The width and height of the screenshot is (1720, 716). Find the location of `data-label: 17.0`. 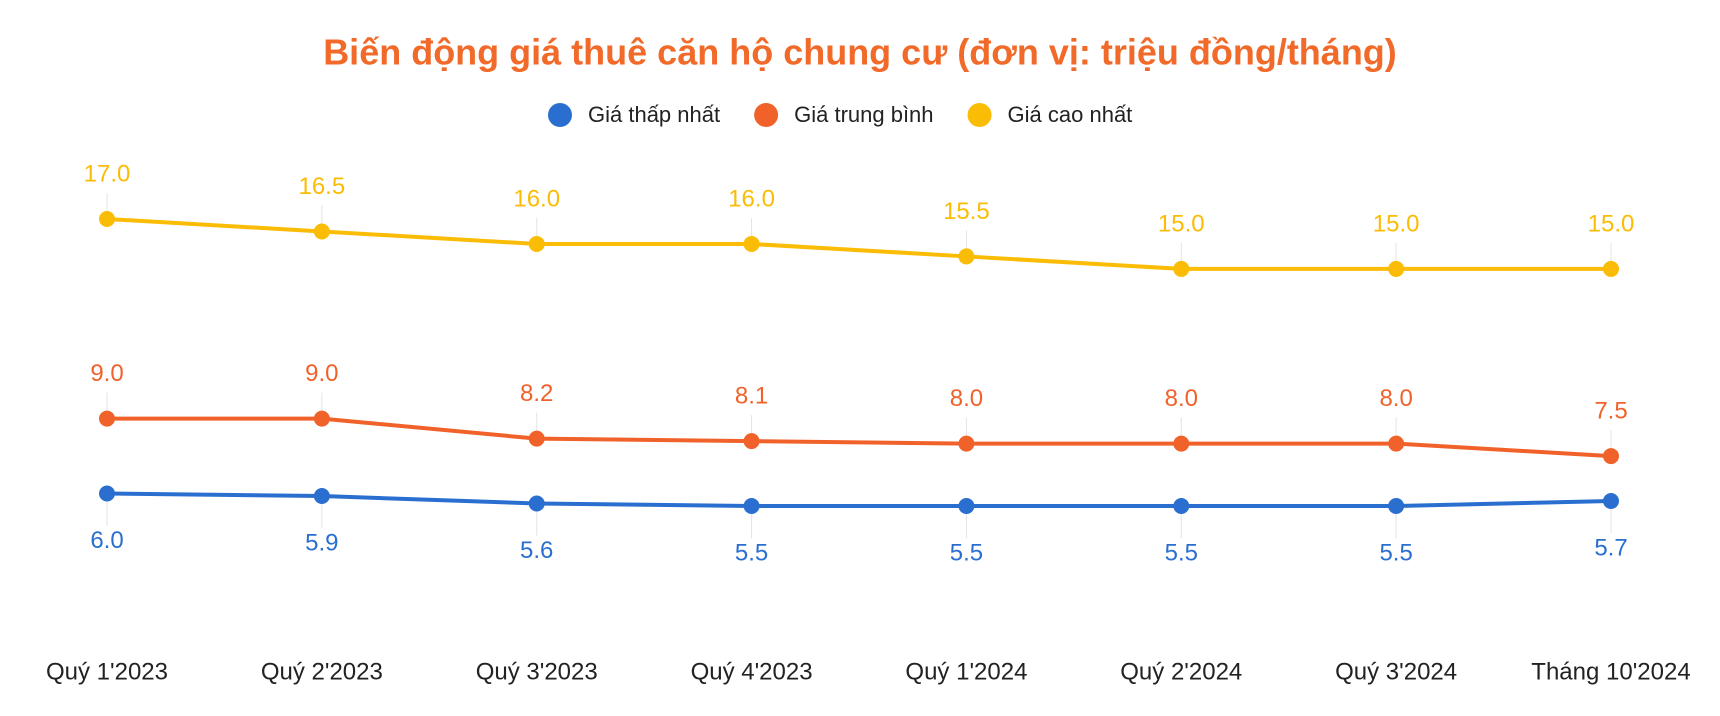

data-label: 17.0 is located at coordinates (107, 173).